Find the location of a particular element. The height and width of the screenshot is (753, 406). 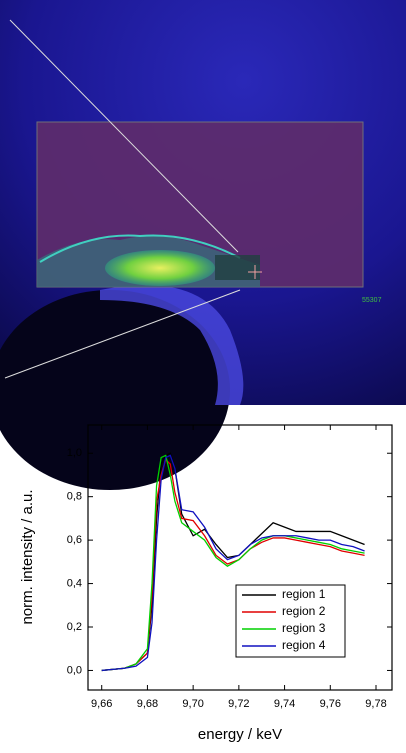

y-tick-label: 0,6 is located at coordinates (74, 540).